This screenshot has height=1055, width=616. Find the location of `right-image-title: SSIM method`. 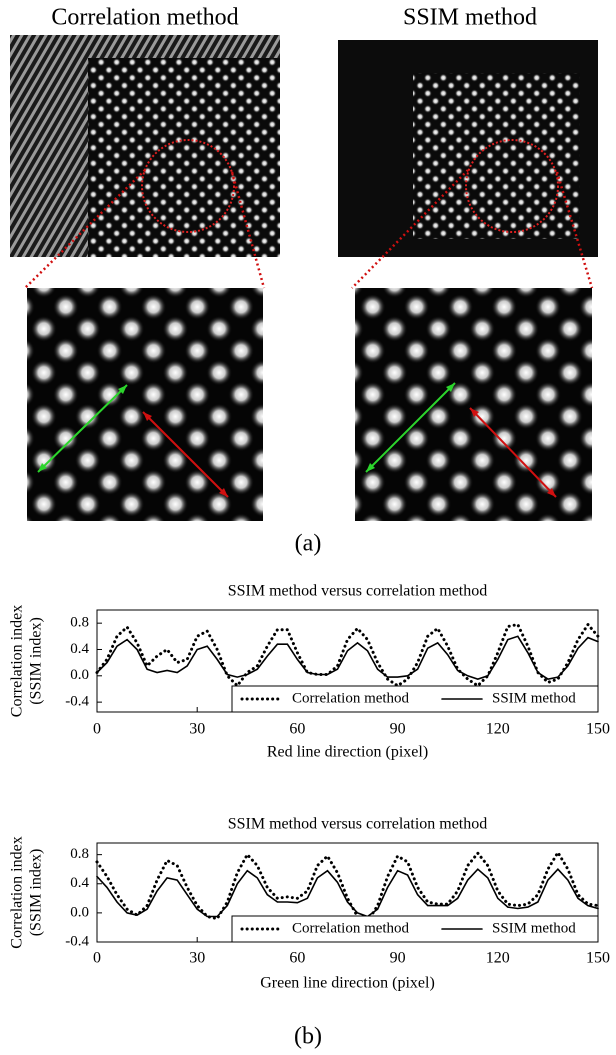

right-image-title: SSIM method is located at coordinates (470, 18).